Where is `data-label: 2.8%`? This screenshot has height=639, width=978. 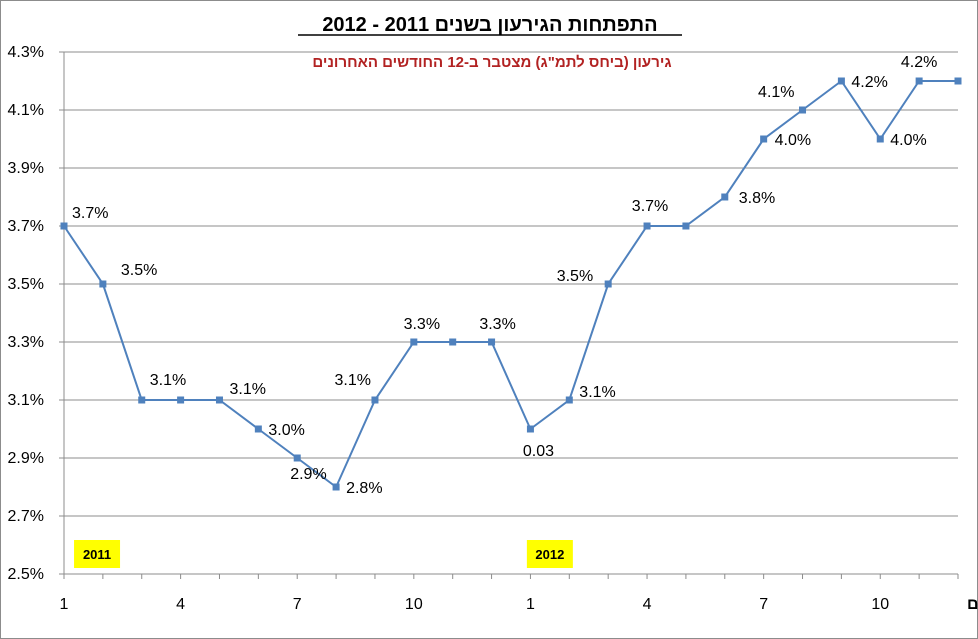 data-label: 2.8% is located at coordinates (364, 488).